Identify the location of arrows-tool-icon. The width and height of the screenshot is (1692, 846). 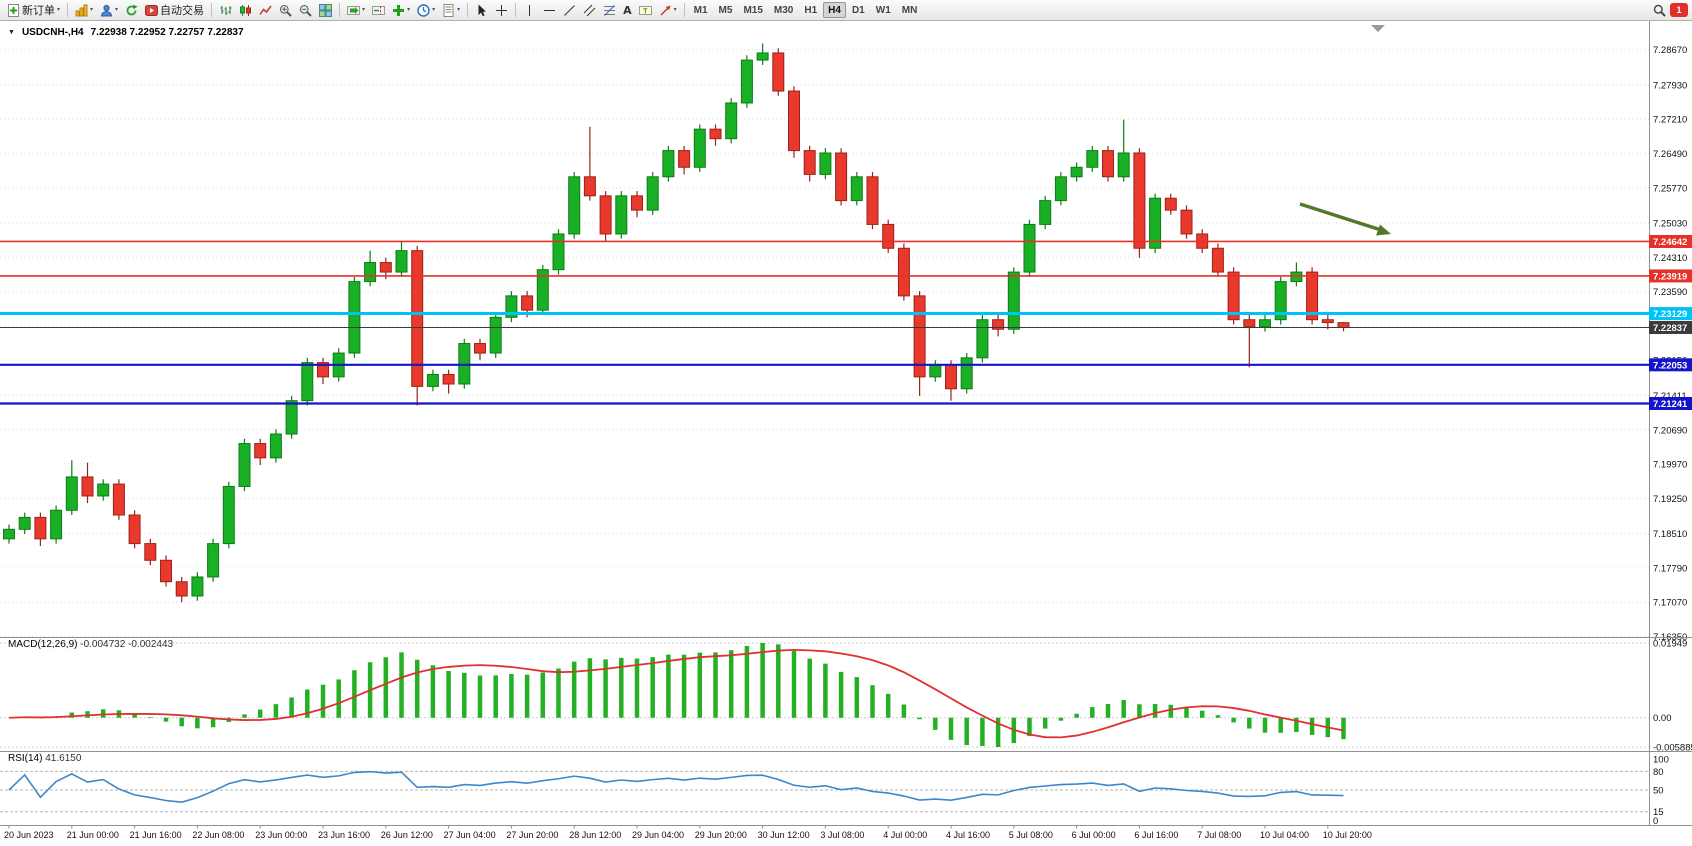
(665, 10).